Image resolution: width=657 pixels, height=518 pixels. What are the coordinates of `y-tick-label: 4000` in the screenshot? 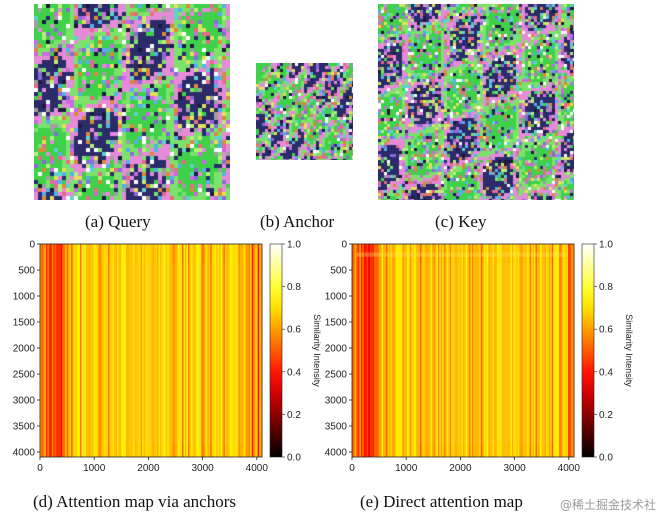 It's located at (24, 453).